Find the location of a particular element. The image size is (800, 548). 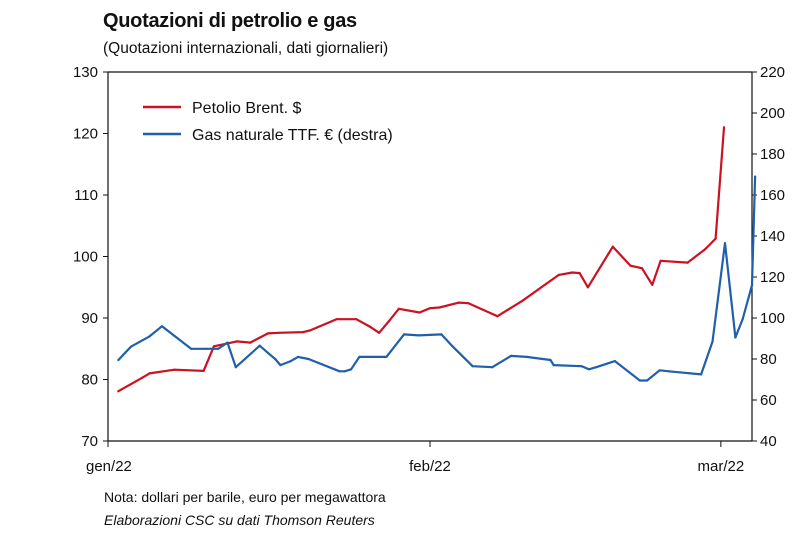

y-right-tick-label: 140 is located at coordinates (772, 236).